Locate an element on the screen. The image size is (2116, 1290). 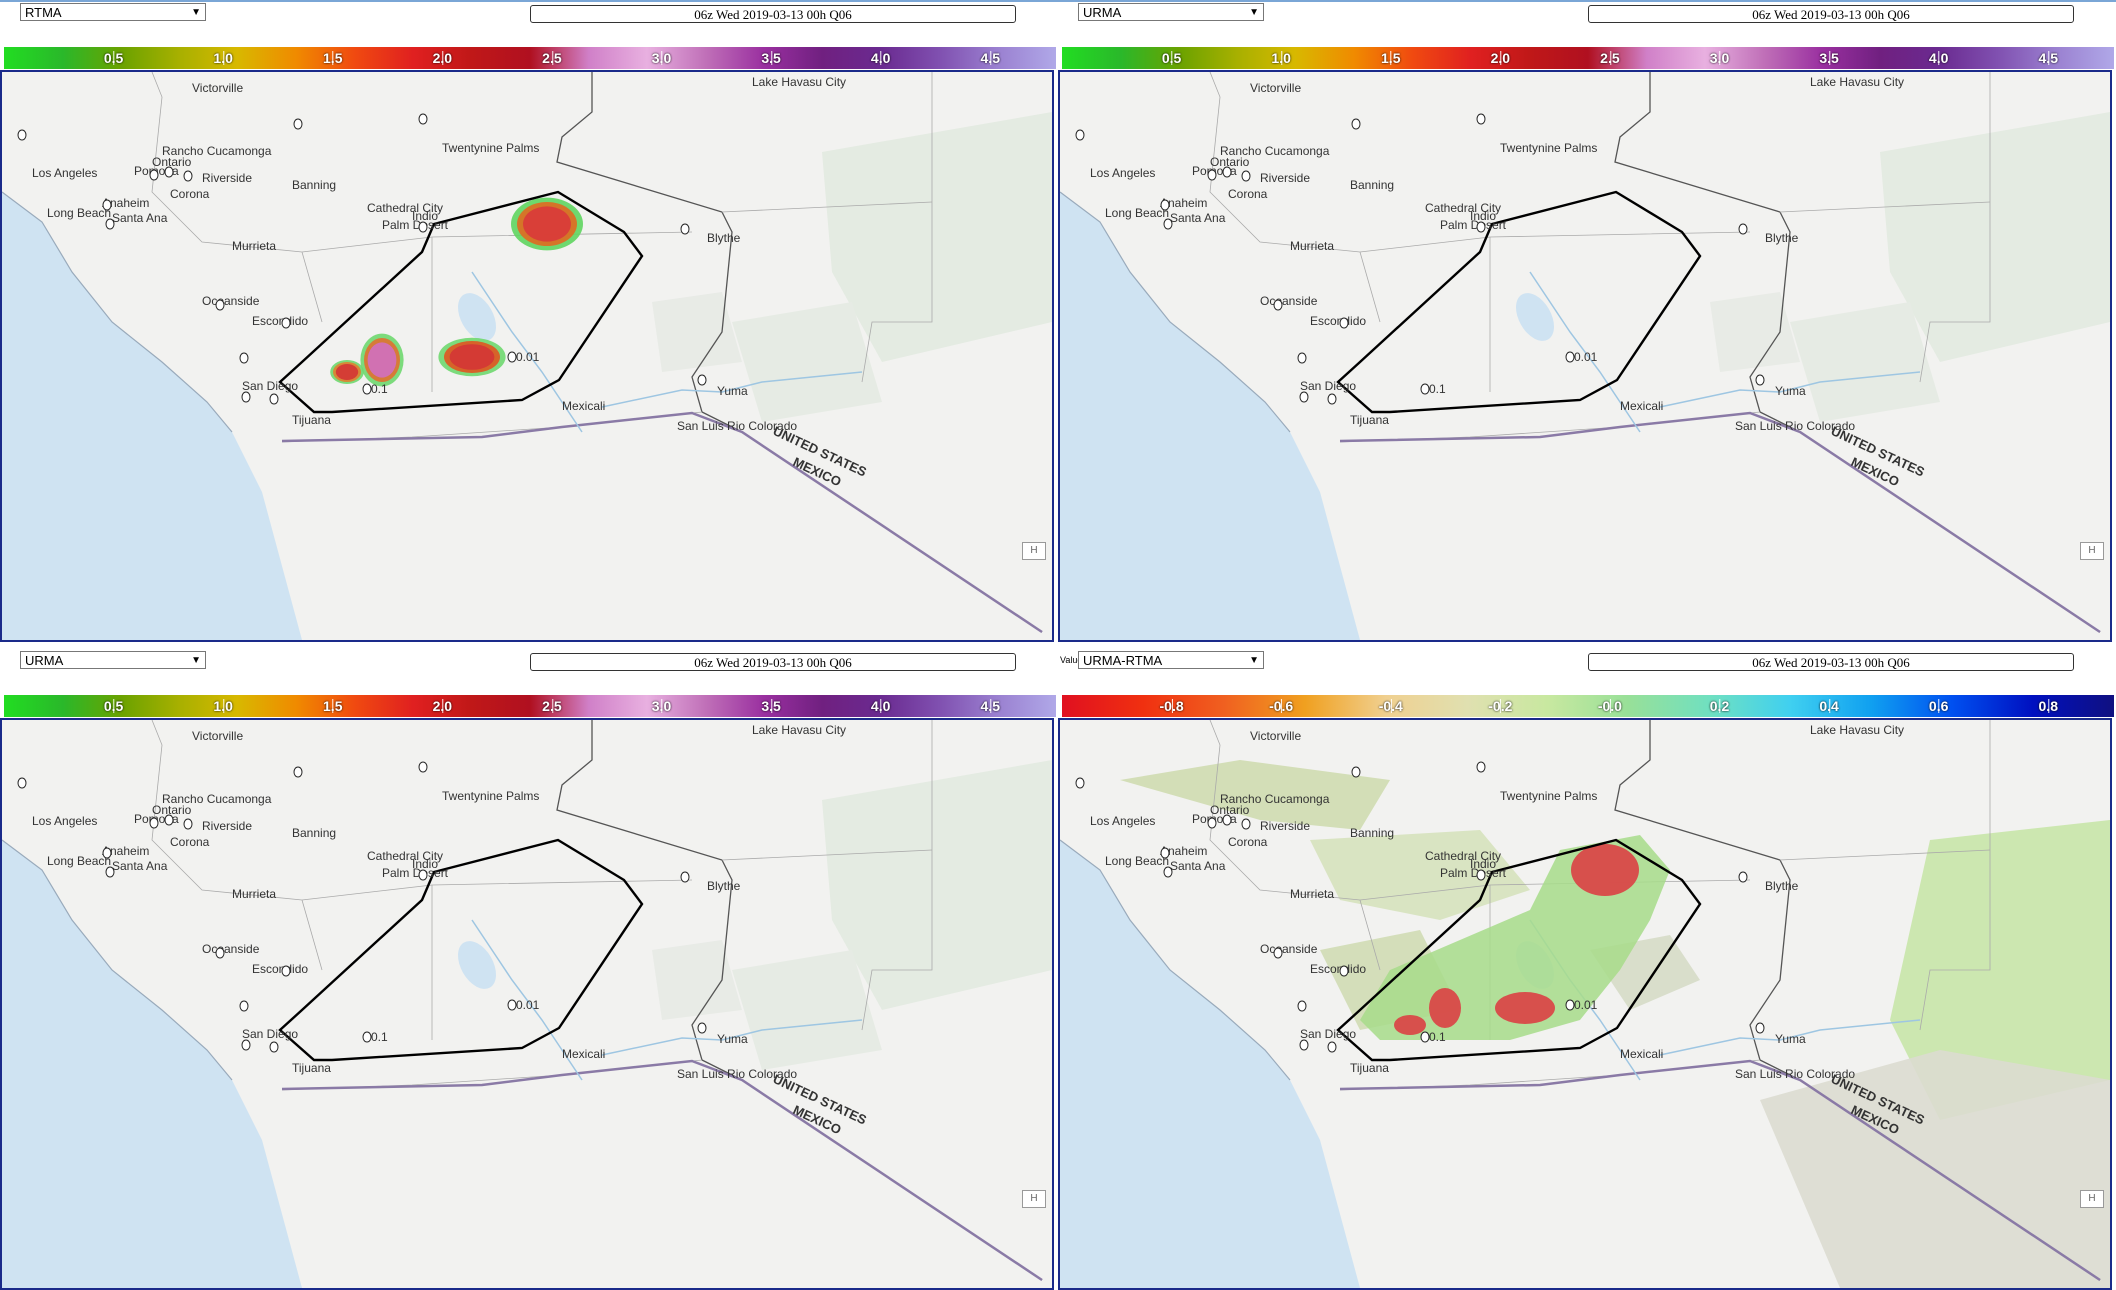
field-select-value: URMA is located at coordinates (1102, 12).